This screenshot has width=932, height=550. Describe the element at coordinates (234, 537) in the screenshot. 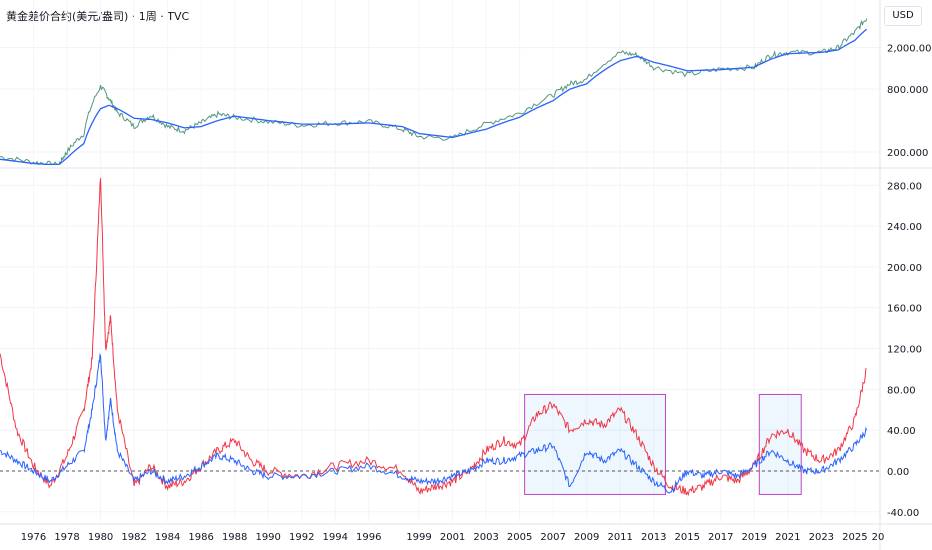

I see `time-tick-label: 1988` at that location.